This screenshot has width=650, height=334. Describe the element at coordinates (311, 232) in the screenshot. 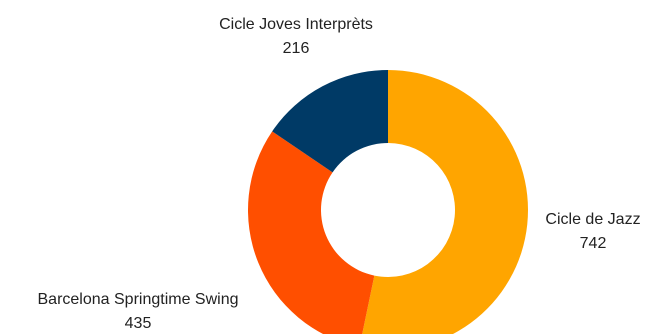

I see `slice-barcelona-springtime-swing` at that location.